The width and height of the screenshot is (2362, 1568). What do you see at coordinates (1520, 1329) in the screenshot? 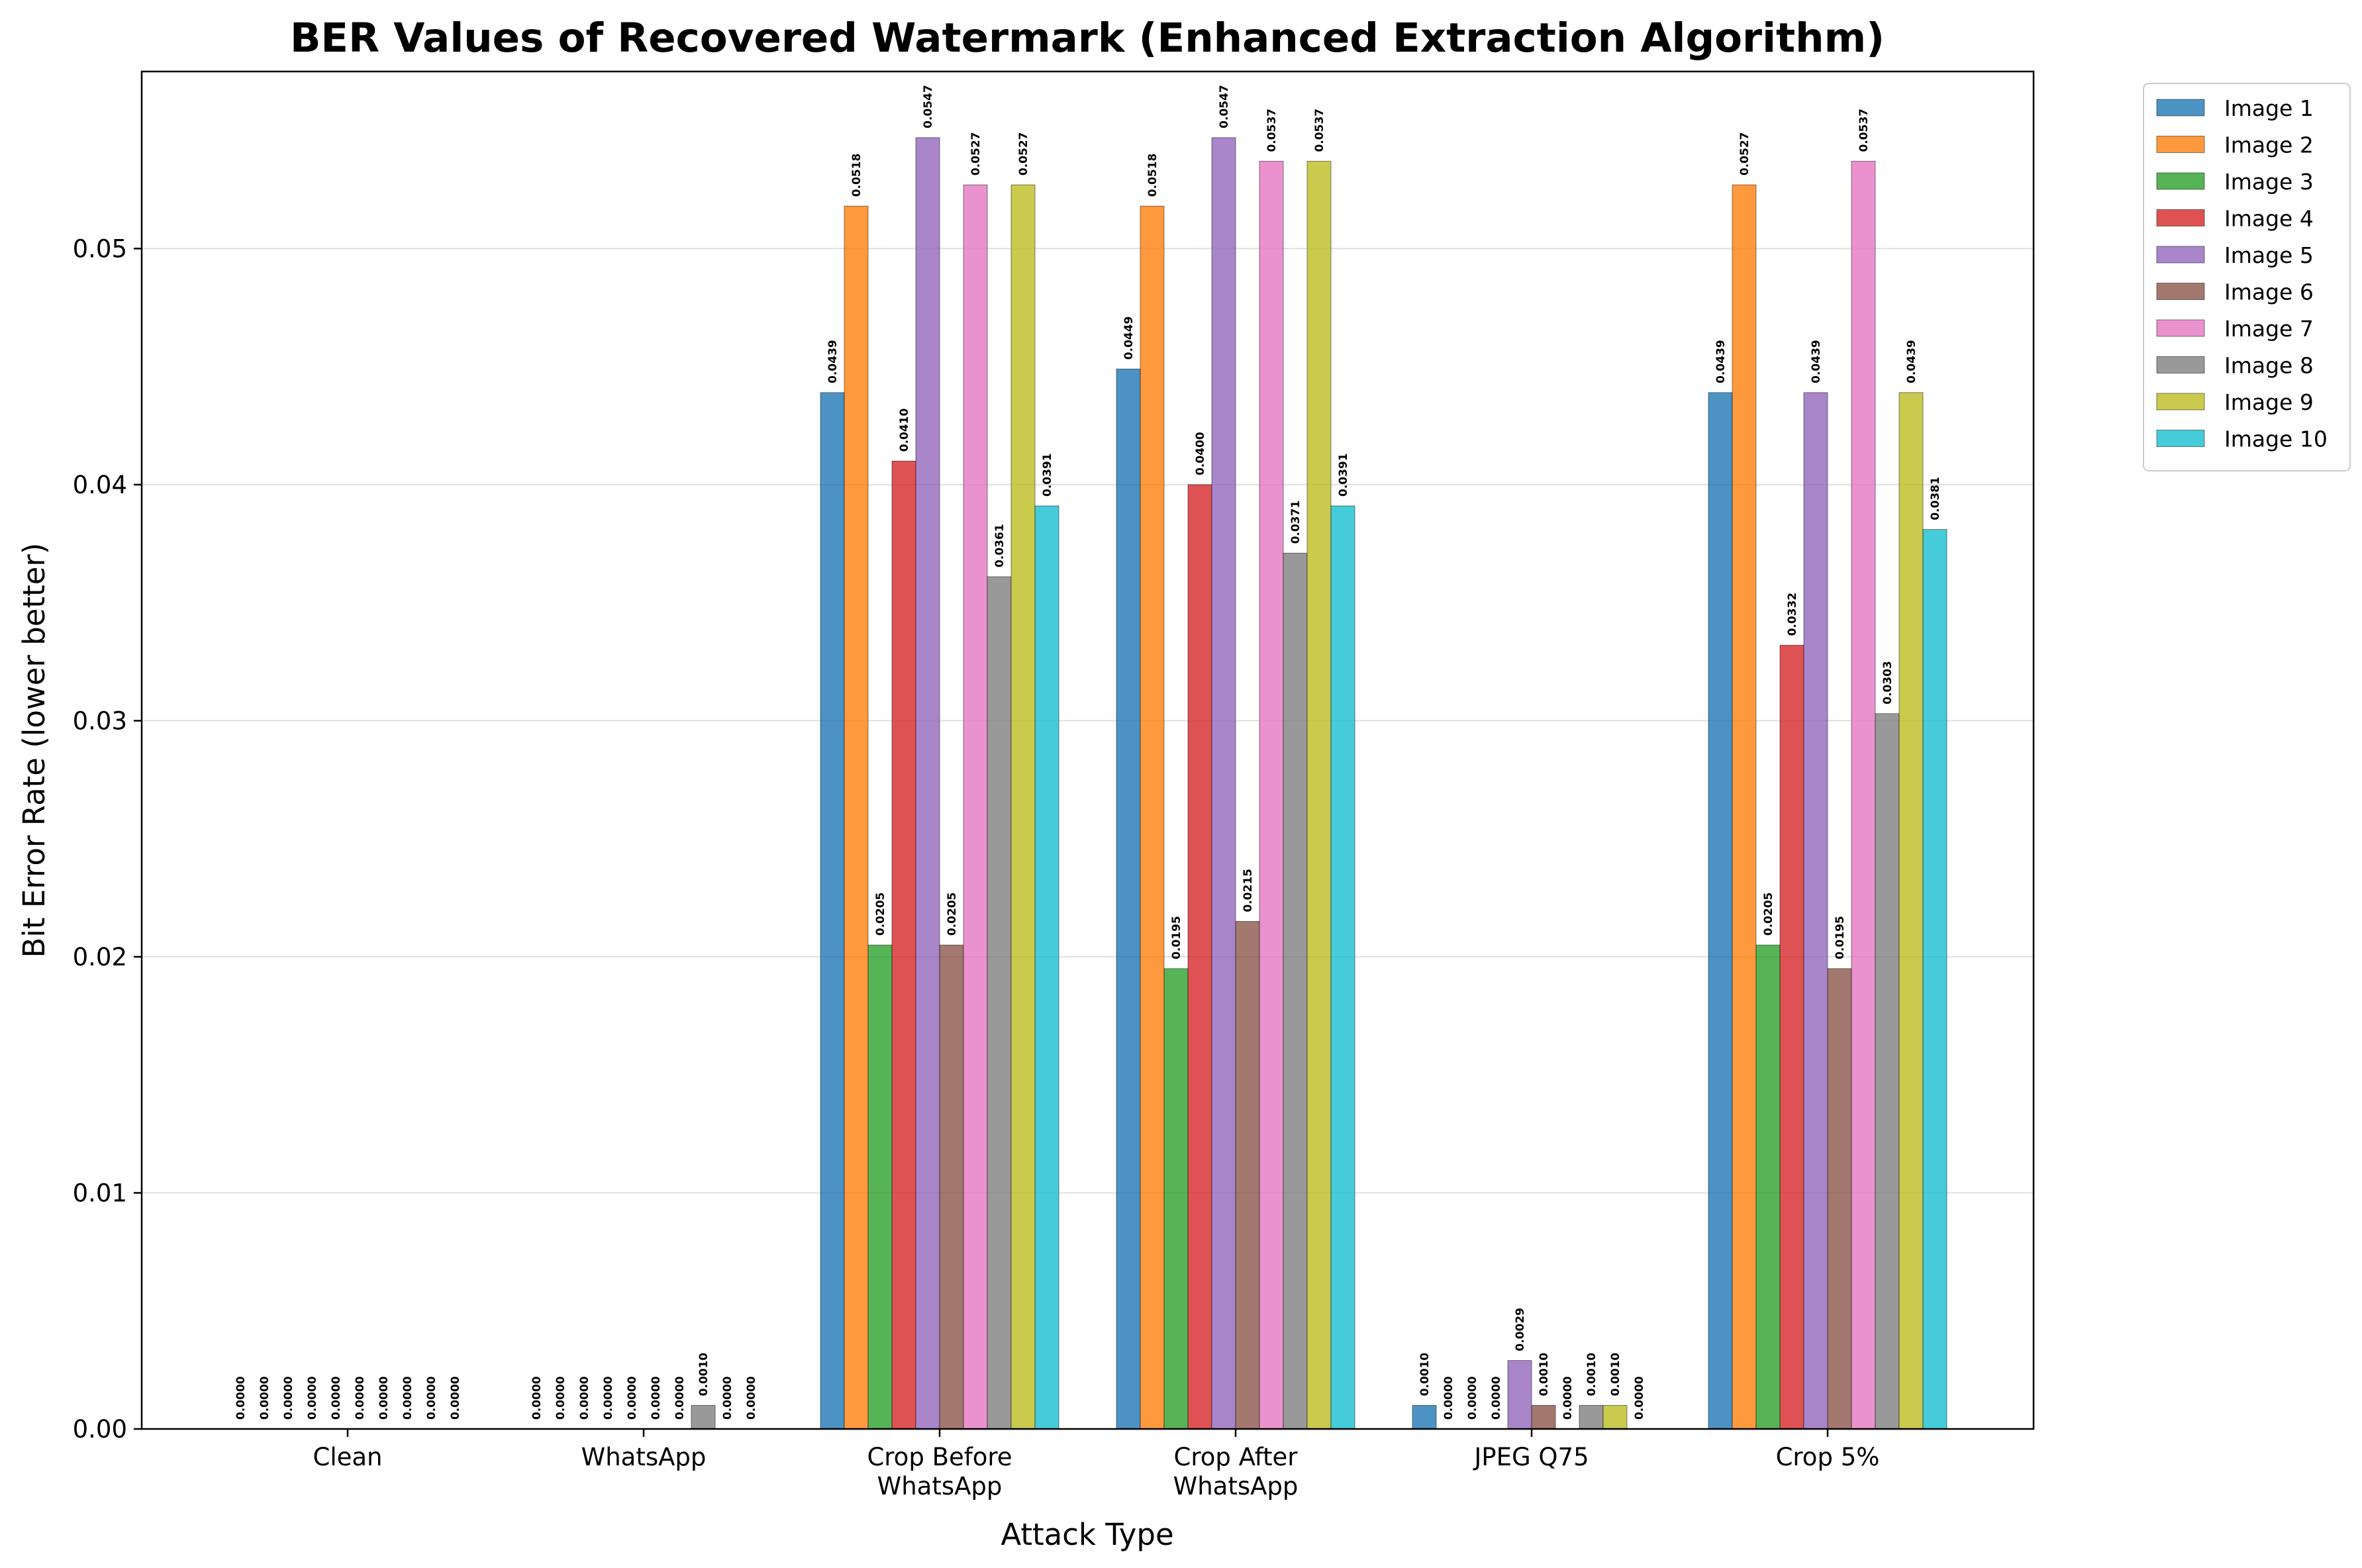
I see `bar-value-label: 0.0029` at bounding box center [1520, 1329].